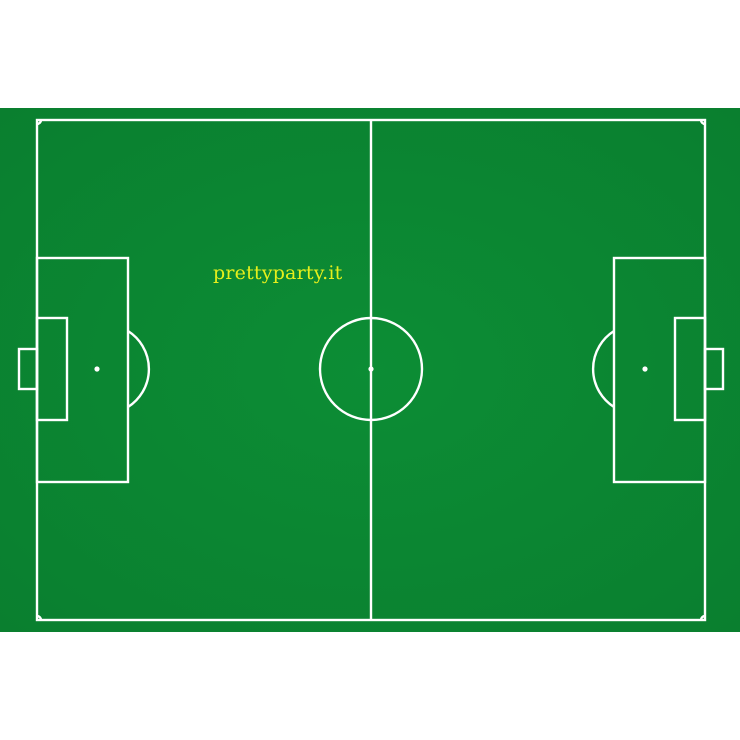 The image size is (740, 740). I want to click on right-penalty-arc, so click(603, 369).